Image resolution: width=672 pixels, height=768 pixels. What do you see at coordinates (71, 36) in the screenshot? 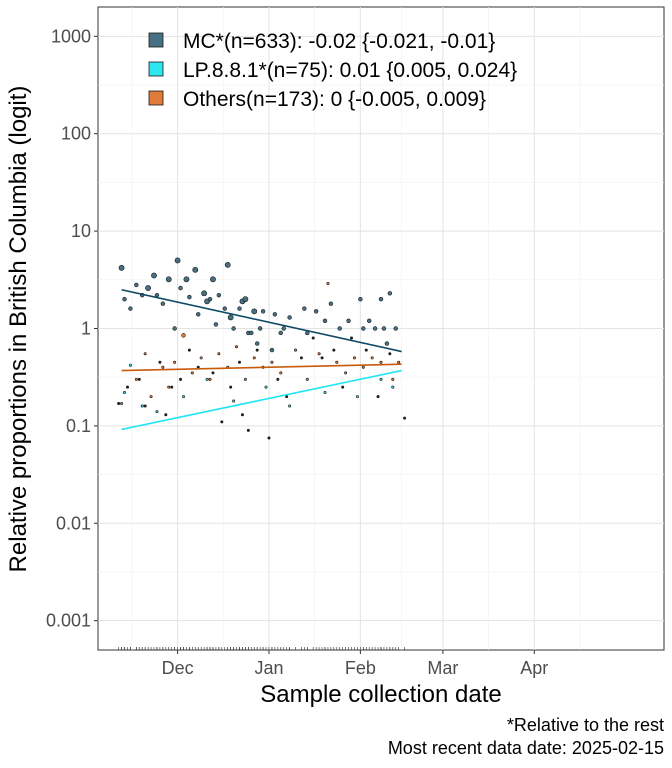
I see `y-tick-label: 1000` at bounding box center [71, 36].